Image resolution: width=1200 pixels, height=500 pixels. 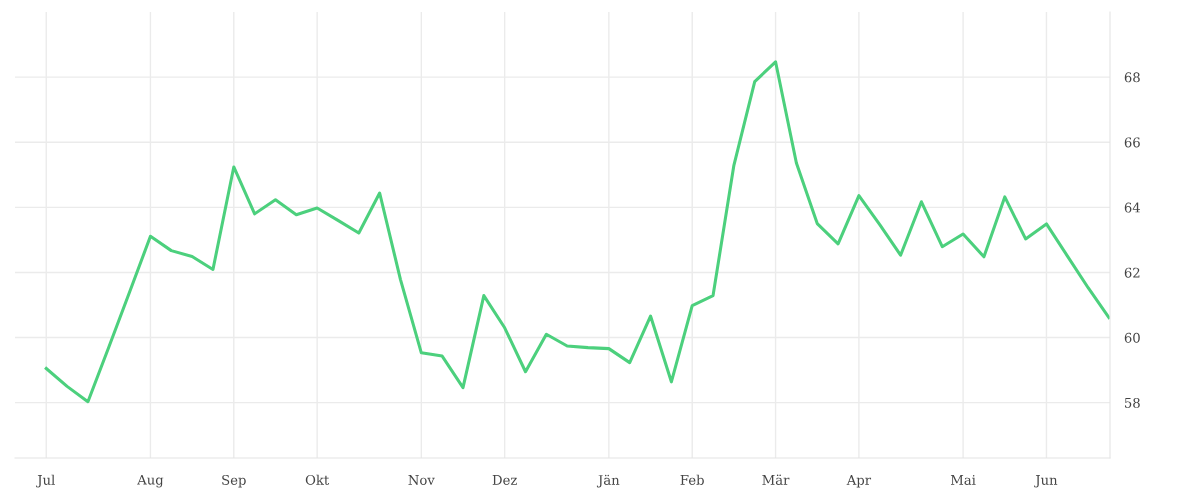 What do you see at coordinates (608, 481) in the screenshot?
I see `x-tick-label: Jän` at bounding box center [608, 481].